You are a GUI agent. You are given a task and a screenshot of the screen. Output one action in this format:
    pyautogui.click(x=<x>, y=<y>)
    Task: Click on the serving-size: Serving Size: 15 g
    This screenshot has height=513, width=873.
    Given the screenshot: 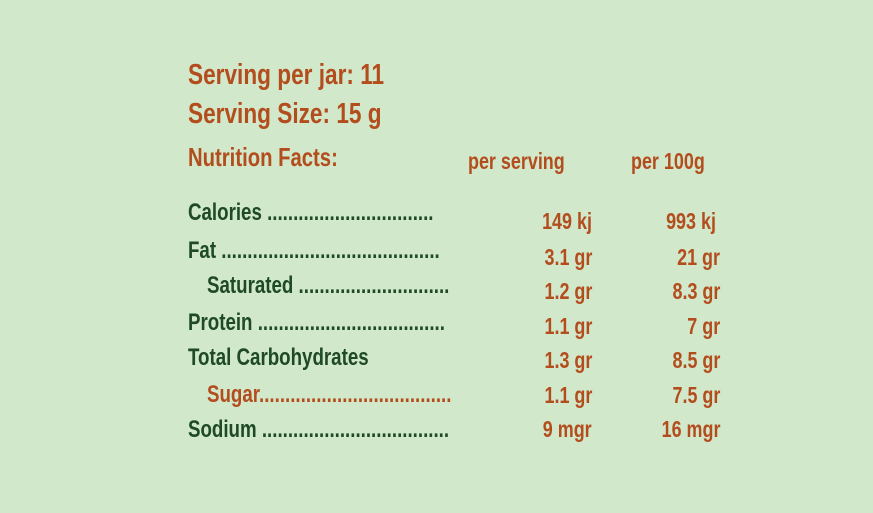 What is the action you would take?
    pyautogui.click(x=285, y=114)
    